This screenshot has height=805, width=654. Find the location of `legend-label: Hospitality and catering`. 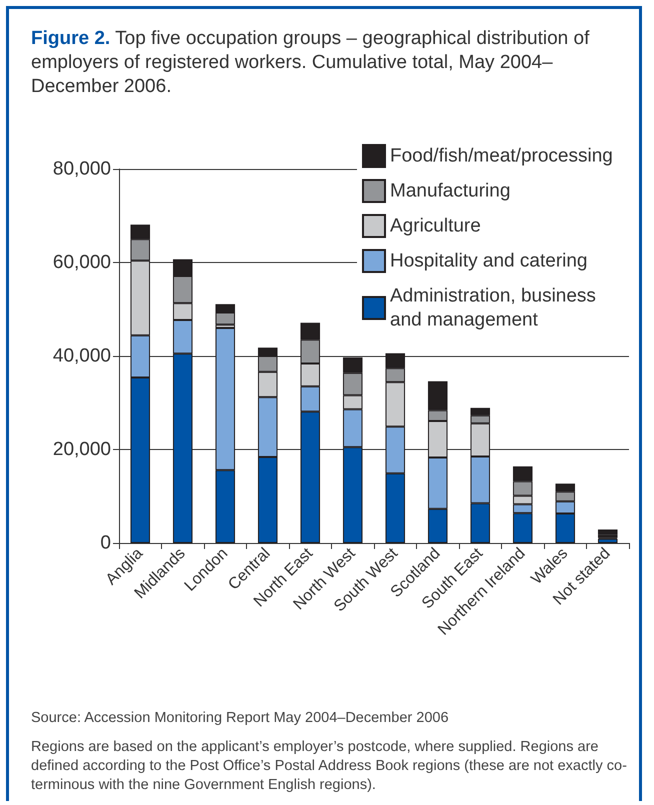

legend-label: Hospitality and catering is located at coordinates (489, 261).